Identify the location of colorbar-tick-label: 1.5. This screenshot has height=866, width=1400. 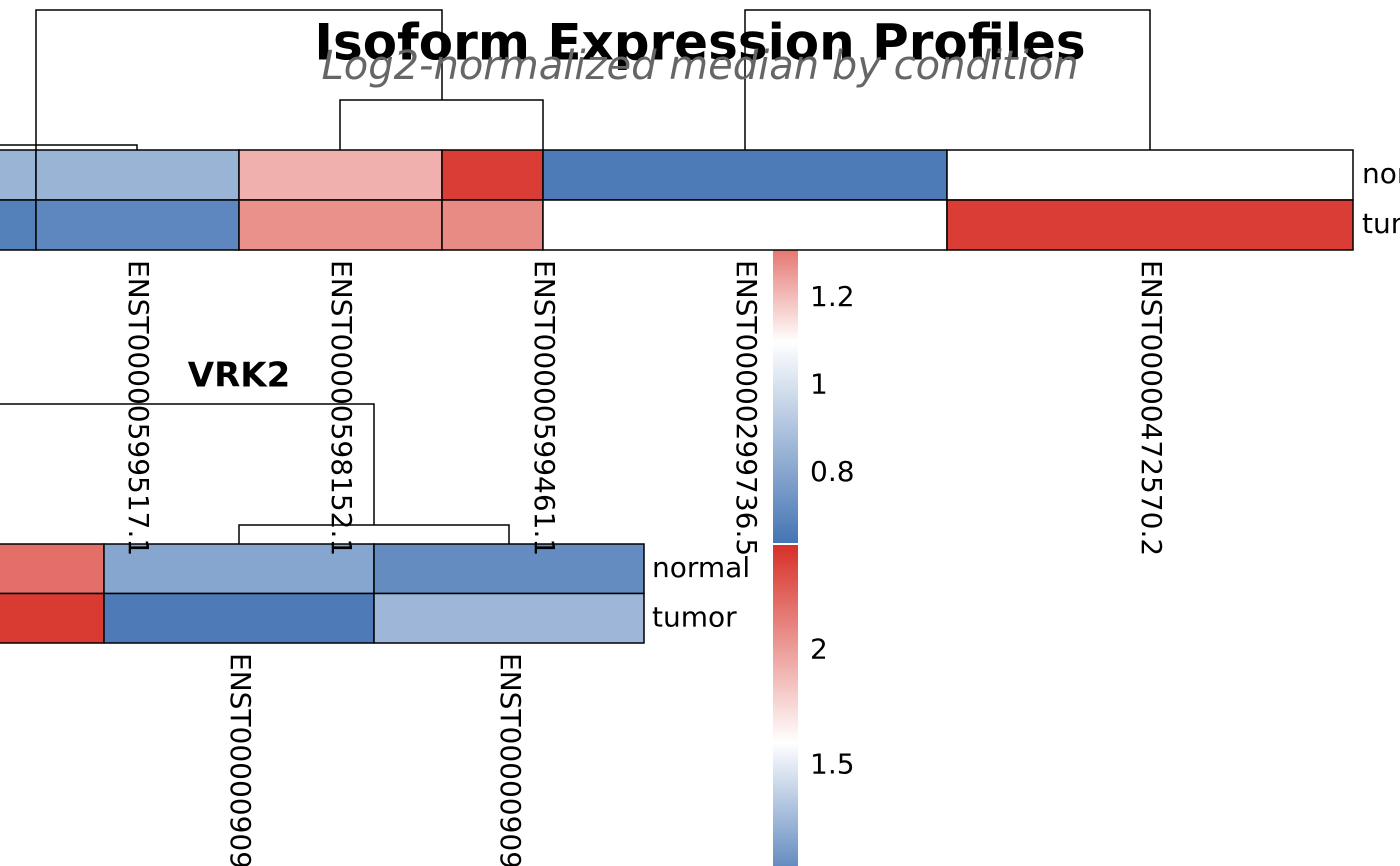
(832, 764).